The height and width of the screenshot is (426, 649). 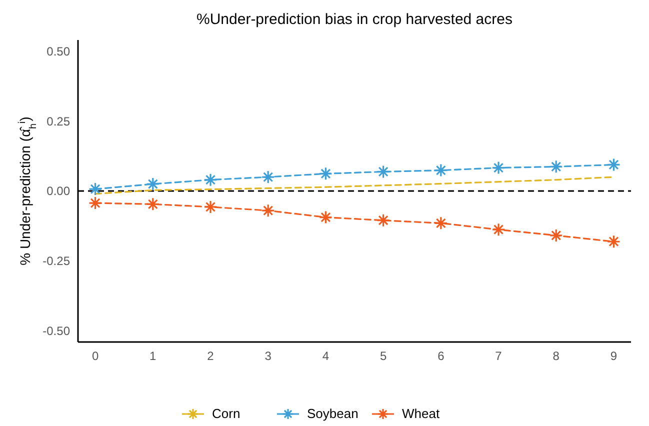 What do you see at coordinates (153, 356) in the screenshot?
I see `x-tick-label: 1` at bounding box center [153, 356].